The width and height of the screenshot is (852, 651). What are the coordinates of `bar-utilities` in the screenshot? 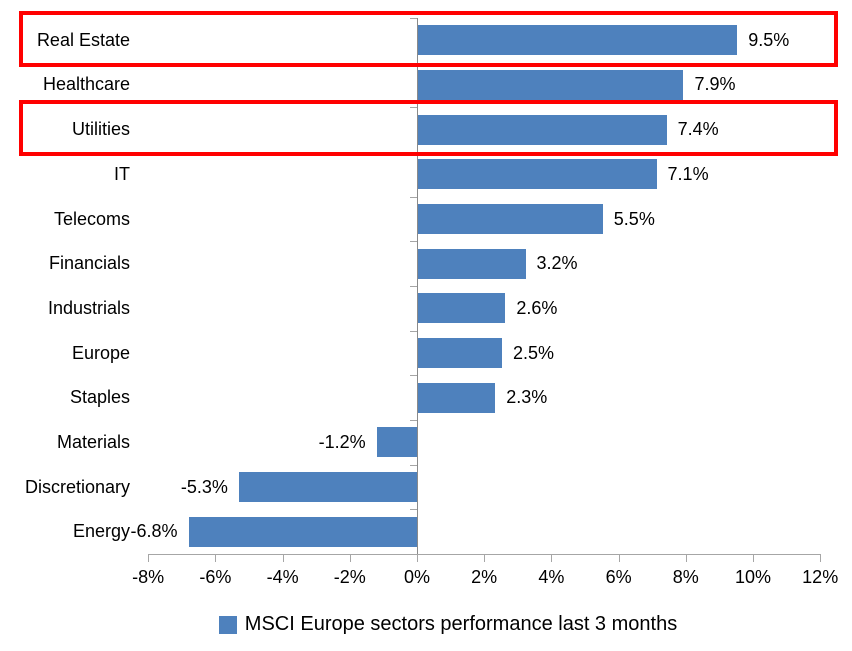 It's located at (542, 129).